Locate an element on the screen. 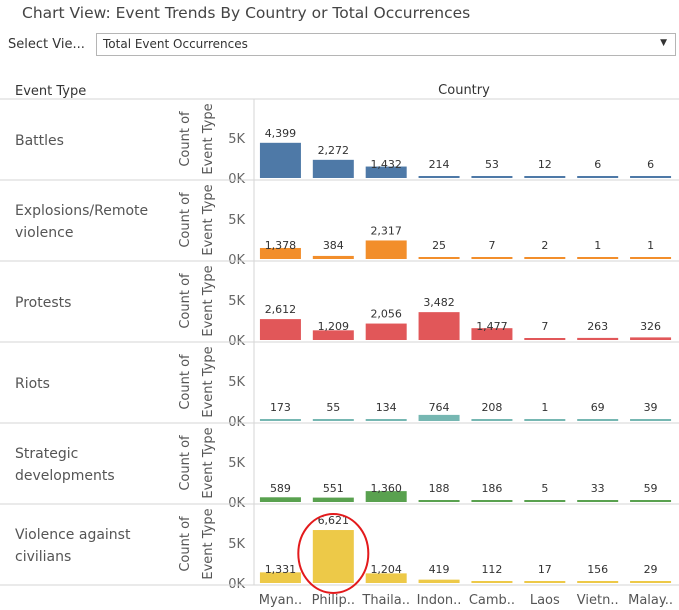 The image size is (679, 610). row-label: Strategic is located at coordinates (46, 454).